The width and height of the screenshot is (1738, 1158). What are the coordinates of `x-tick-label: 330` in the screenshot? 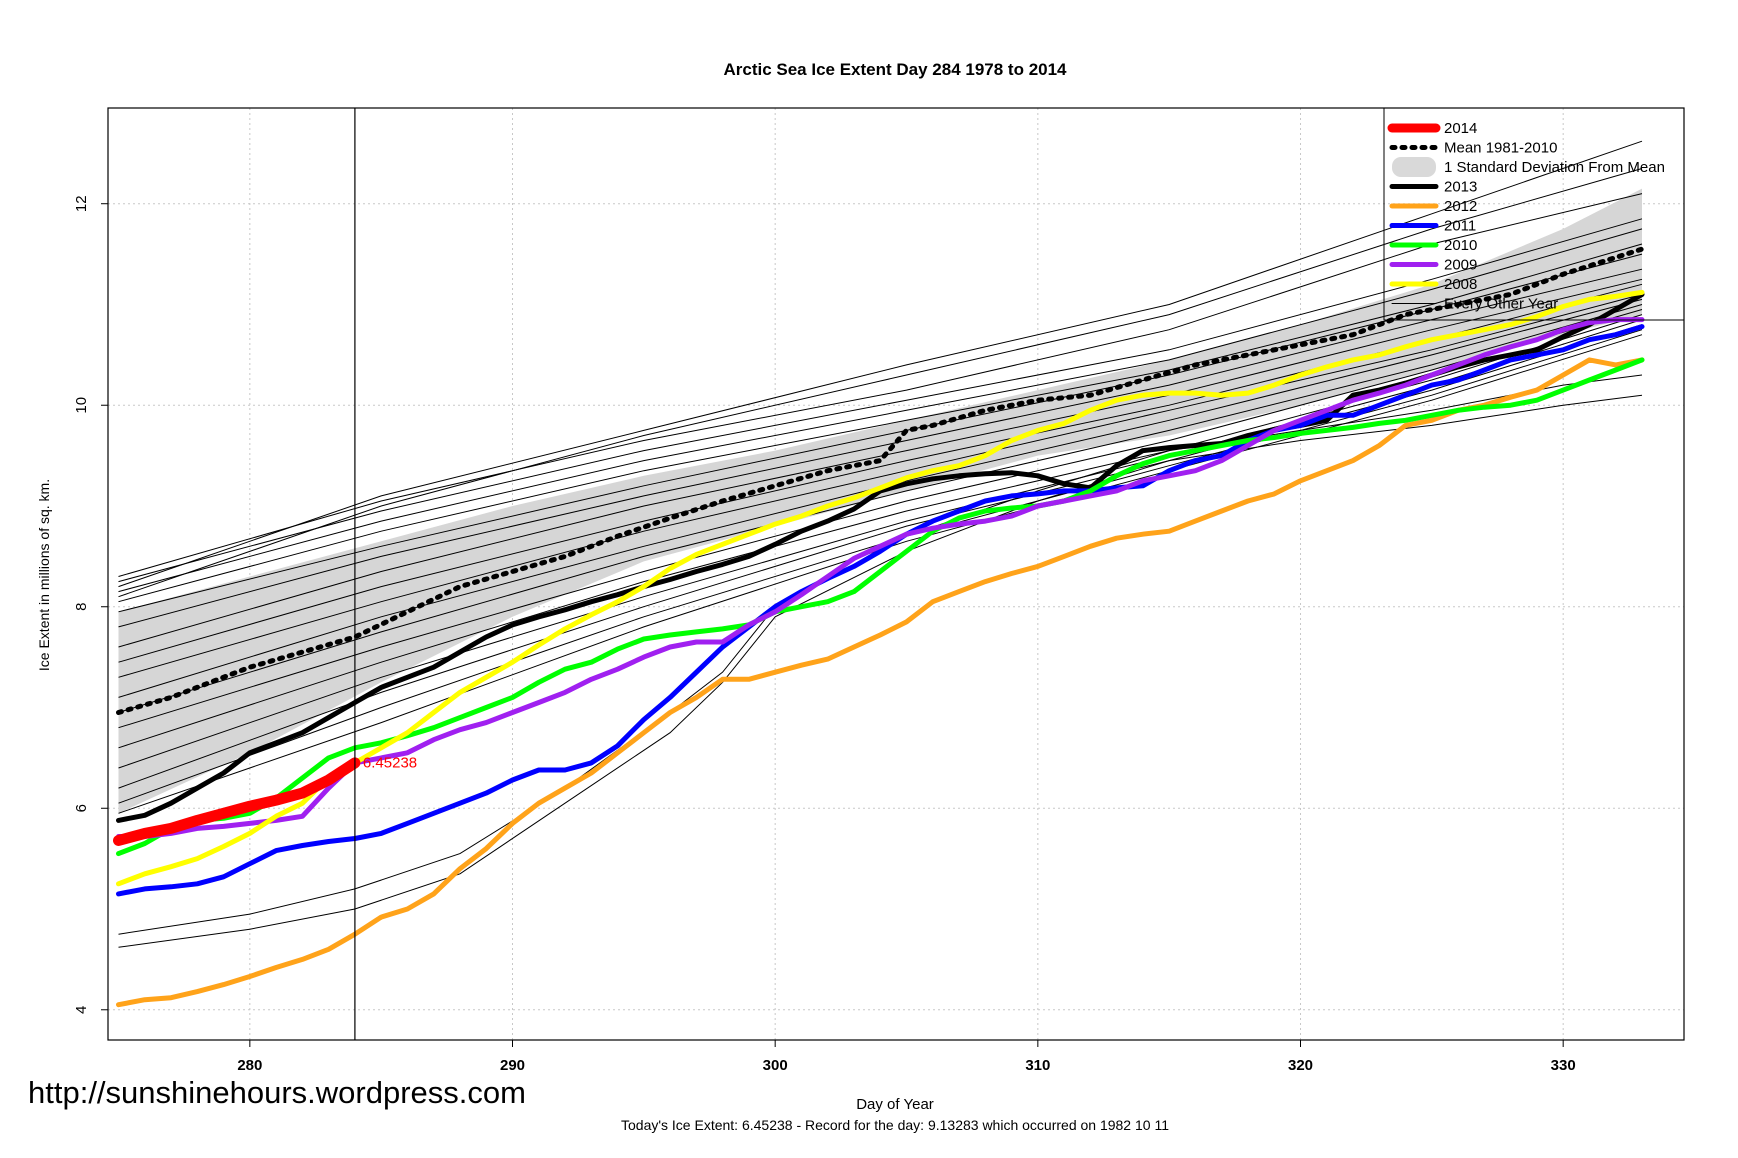 It's located at (1563, 1065).